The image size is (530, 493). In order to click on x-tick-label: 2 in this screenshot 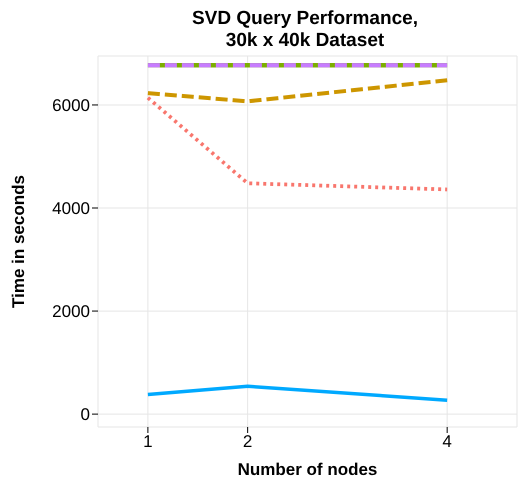, I will do `click(247, 442)`.